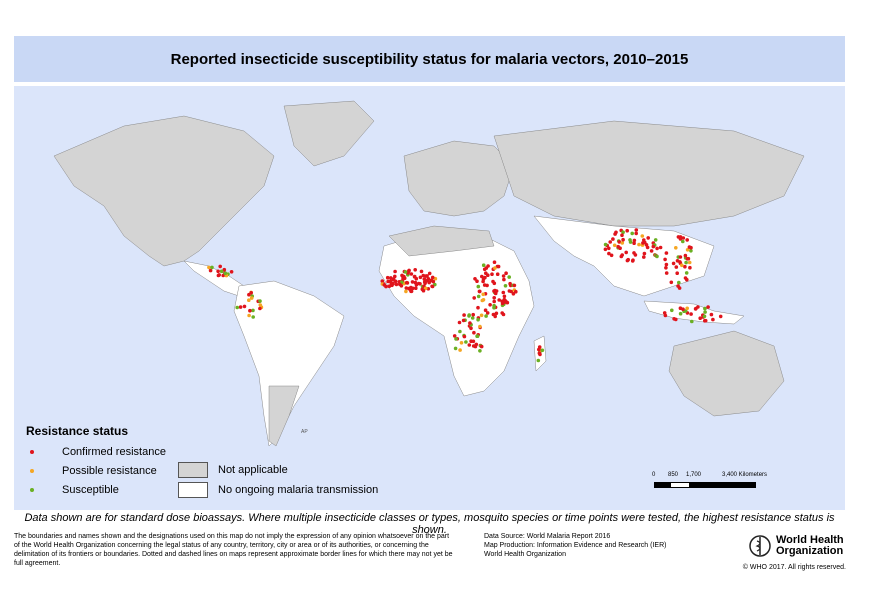  I want to click on legend-confirmed-label: Confirmed resistance, so click(114, 452).